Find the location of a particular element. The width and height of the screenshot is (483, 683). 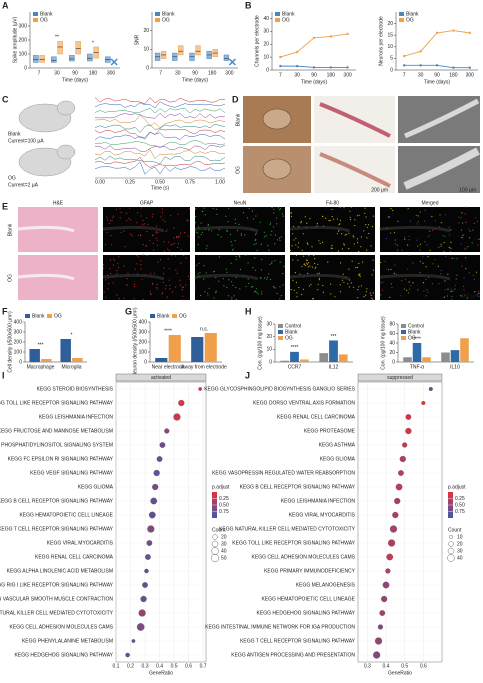

y-tick-label: 60 is located at coordinates (392, 334).